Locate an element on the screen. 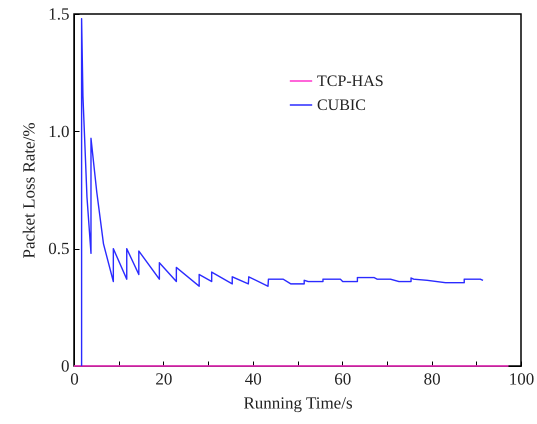  x-tick-label: 80 is located at coordinates (432, 379).